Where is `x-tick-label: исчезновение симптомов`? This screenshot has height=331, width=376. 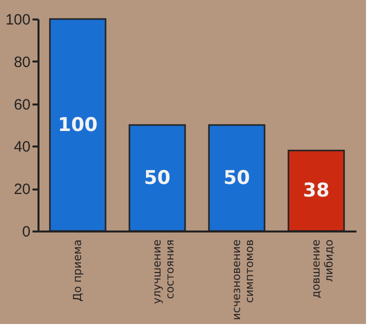 x-tick-label: исчезновение симптомов is located at coordinates (243, 279).